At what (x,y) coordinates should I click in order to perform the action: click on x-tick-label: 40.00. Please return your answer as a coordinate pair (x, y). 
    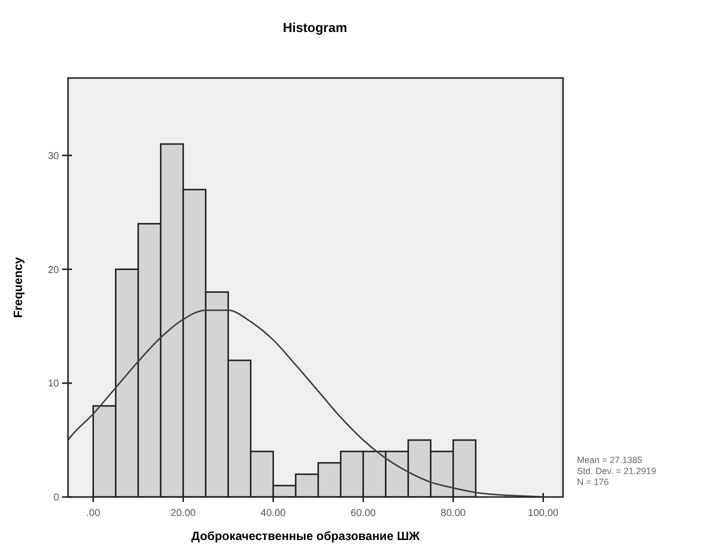
    Looking at the image, I should click on (273, 513).